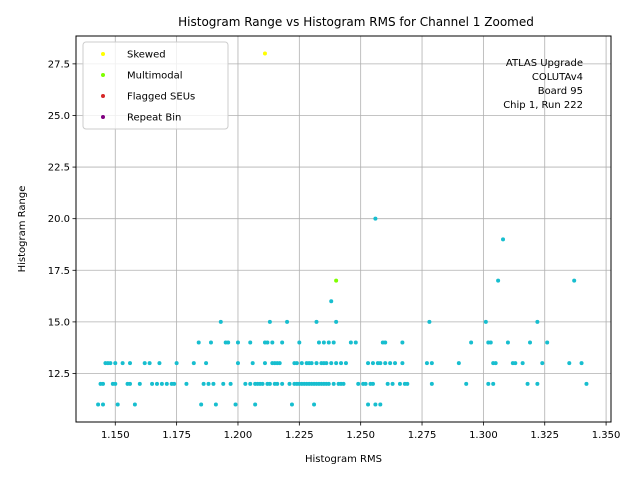  I want to click on x-tick-label: 1.200, so click(238, 435).